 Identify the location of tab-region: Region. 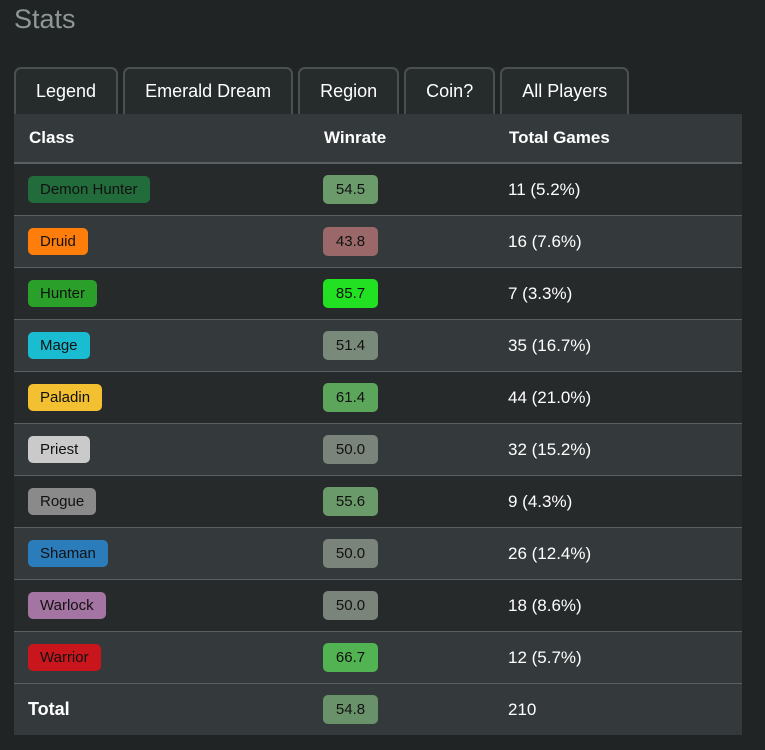
(349, 90).